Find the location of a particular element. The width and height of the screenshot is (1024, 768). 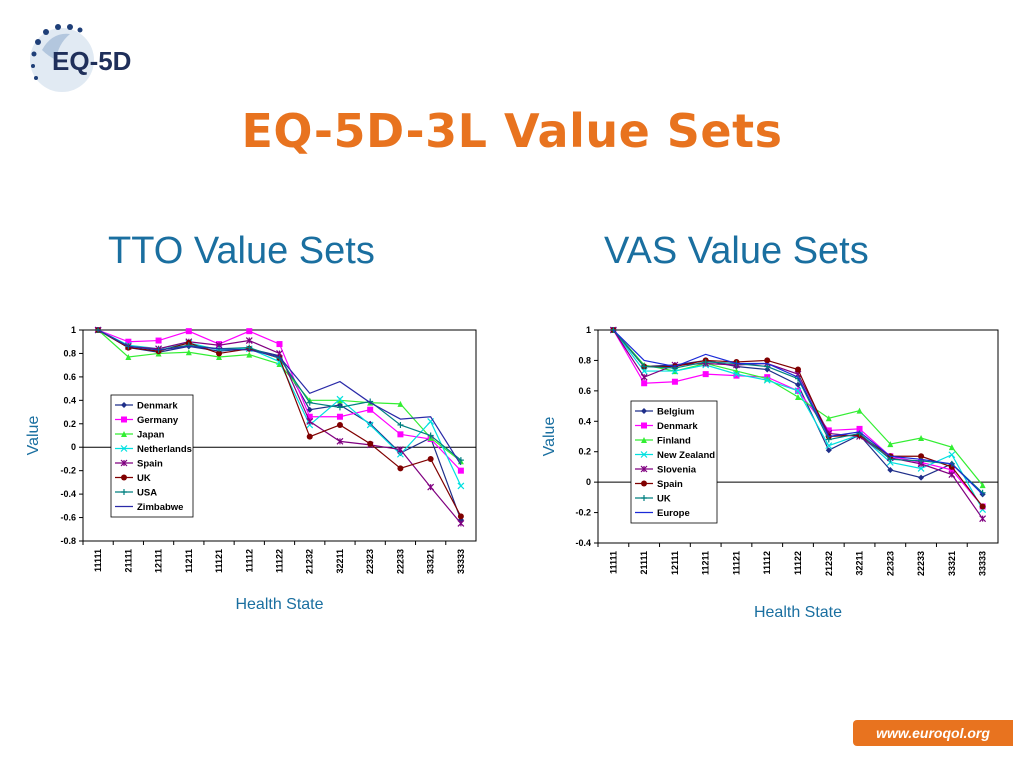

eq5d-logo: EQ-5D is located at coordinates (80, 58).